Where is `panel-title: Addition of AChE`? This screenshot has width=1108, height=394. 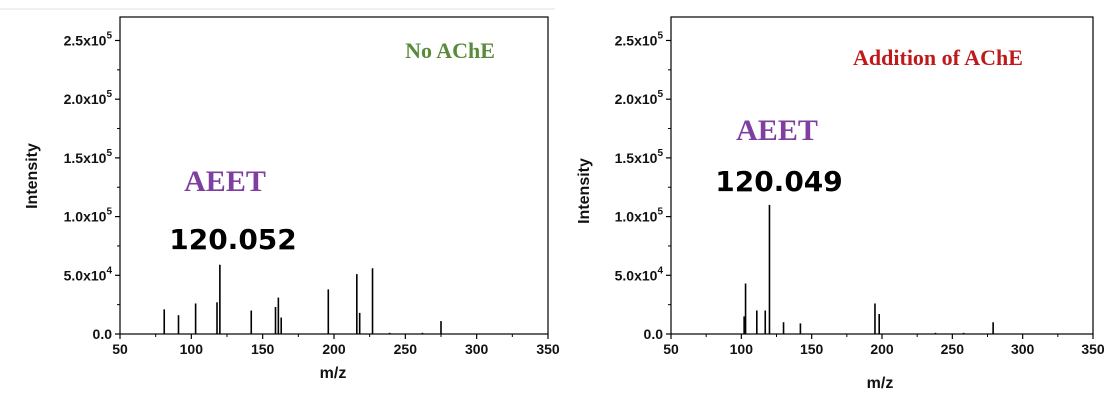 panel-title: Addition of AChE is located at coordinates (938, 57).